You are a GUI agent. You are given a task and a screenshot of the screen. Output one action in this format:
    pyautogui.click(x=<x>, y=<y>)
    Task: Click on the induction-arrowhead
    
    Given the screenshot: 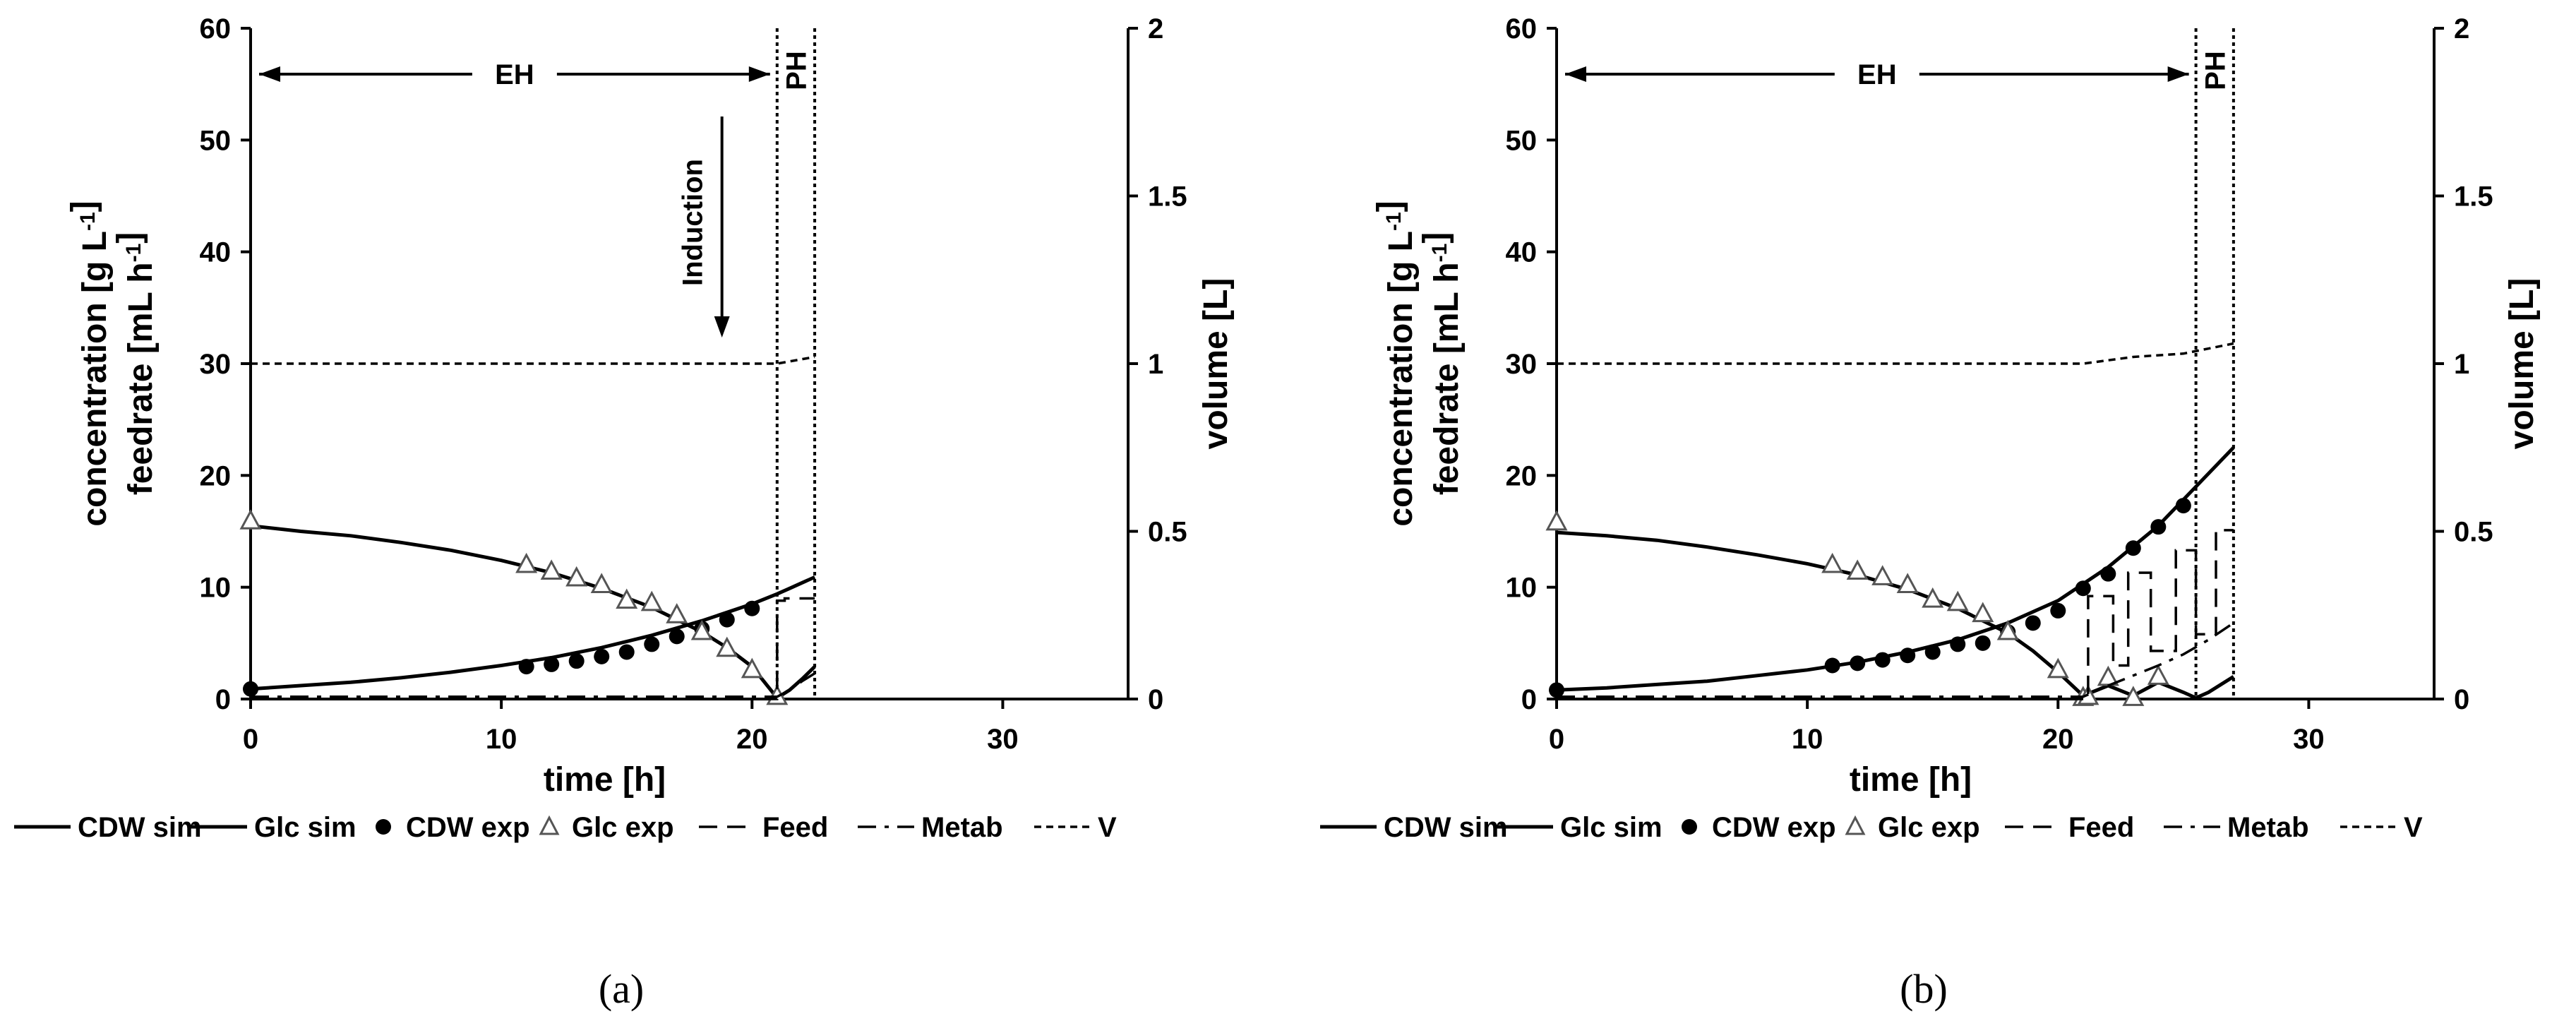 What is the action you would take?
    pyautogui.click(x=722, y=327)
    